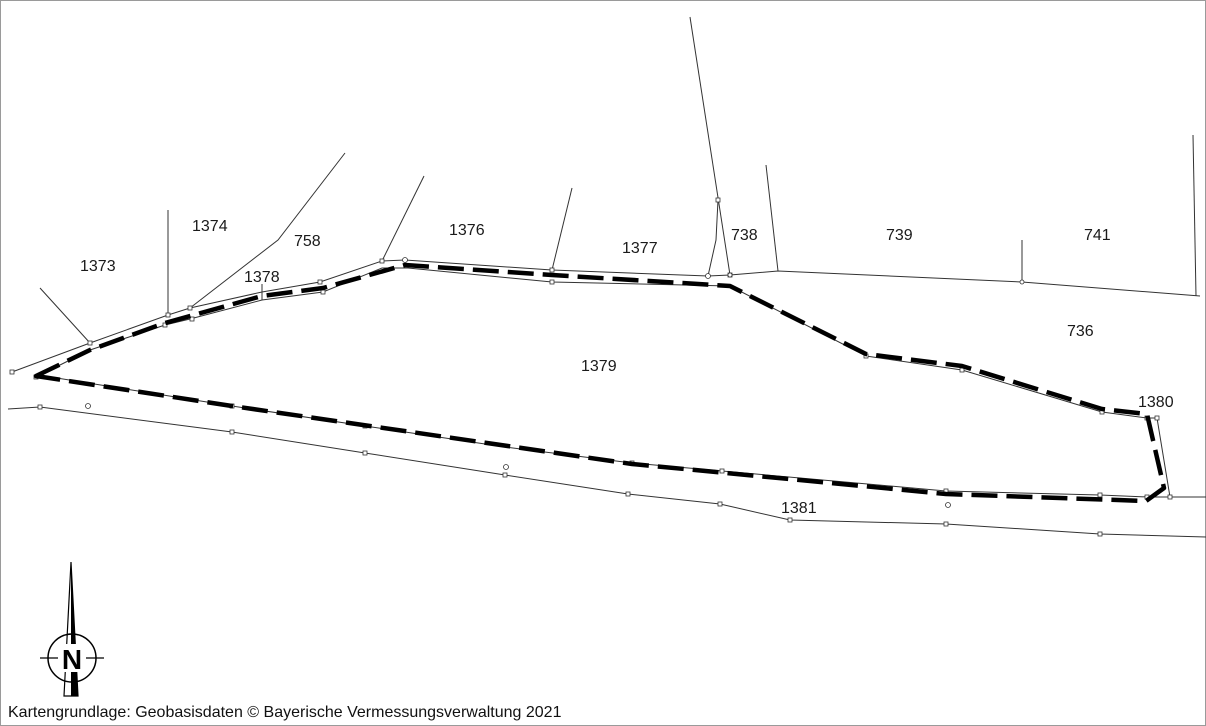 Image resolution: width=1206 pixels, height=726 pixels. I want to click on parcel-label-1379: 1379, so click(599, 366).